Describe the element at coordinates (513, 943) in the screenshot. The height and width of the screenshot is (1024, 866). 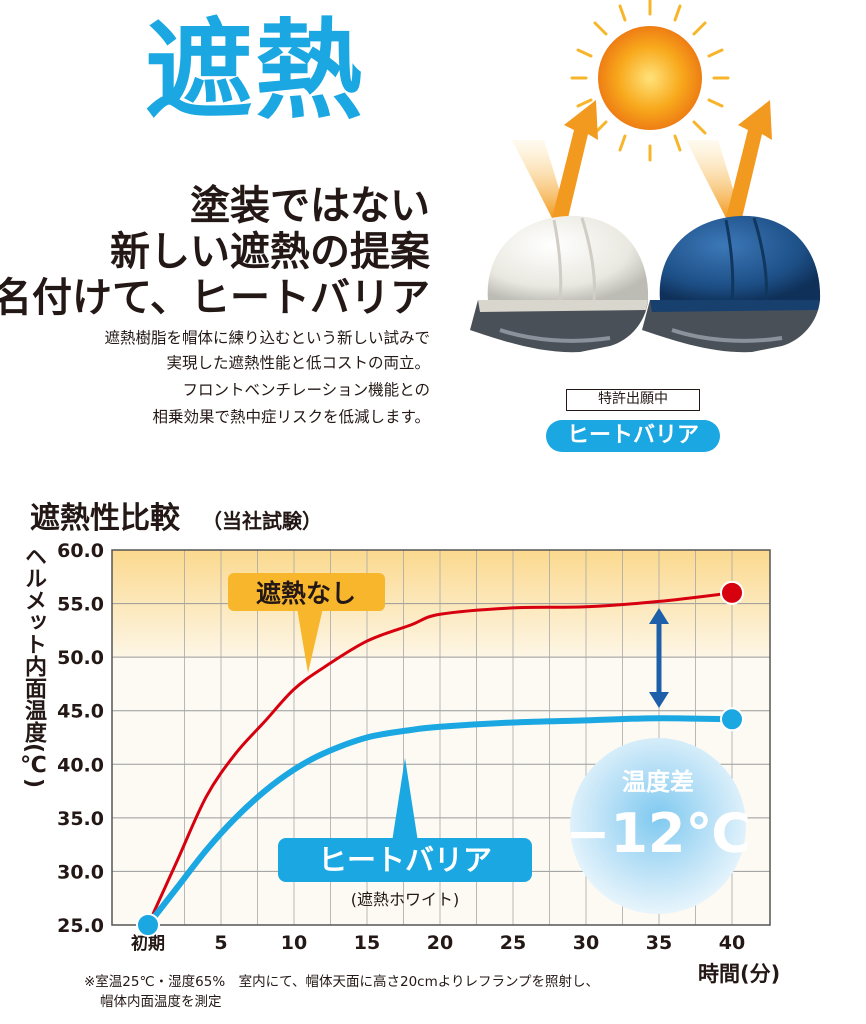
I see `x-tick-label: 25` at that location.